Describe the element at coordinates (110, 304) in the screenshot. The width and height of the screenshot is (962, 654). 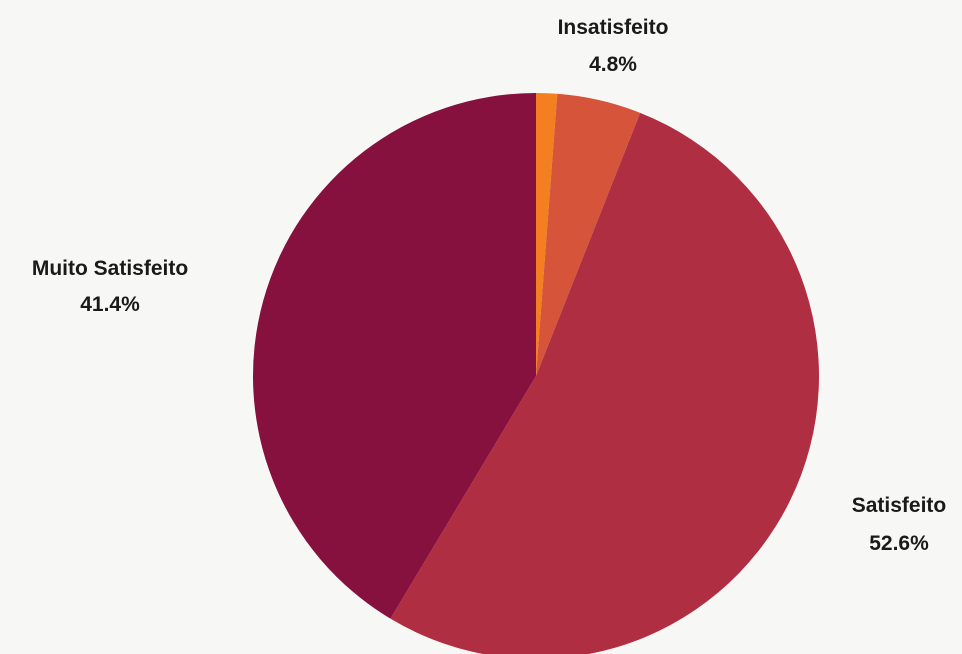
I see `value-muito-satisfeito: 41.4%` at that location.